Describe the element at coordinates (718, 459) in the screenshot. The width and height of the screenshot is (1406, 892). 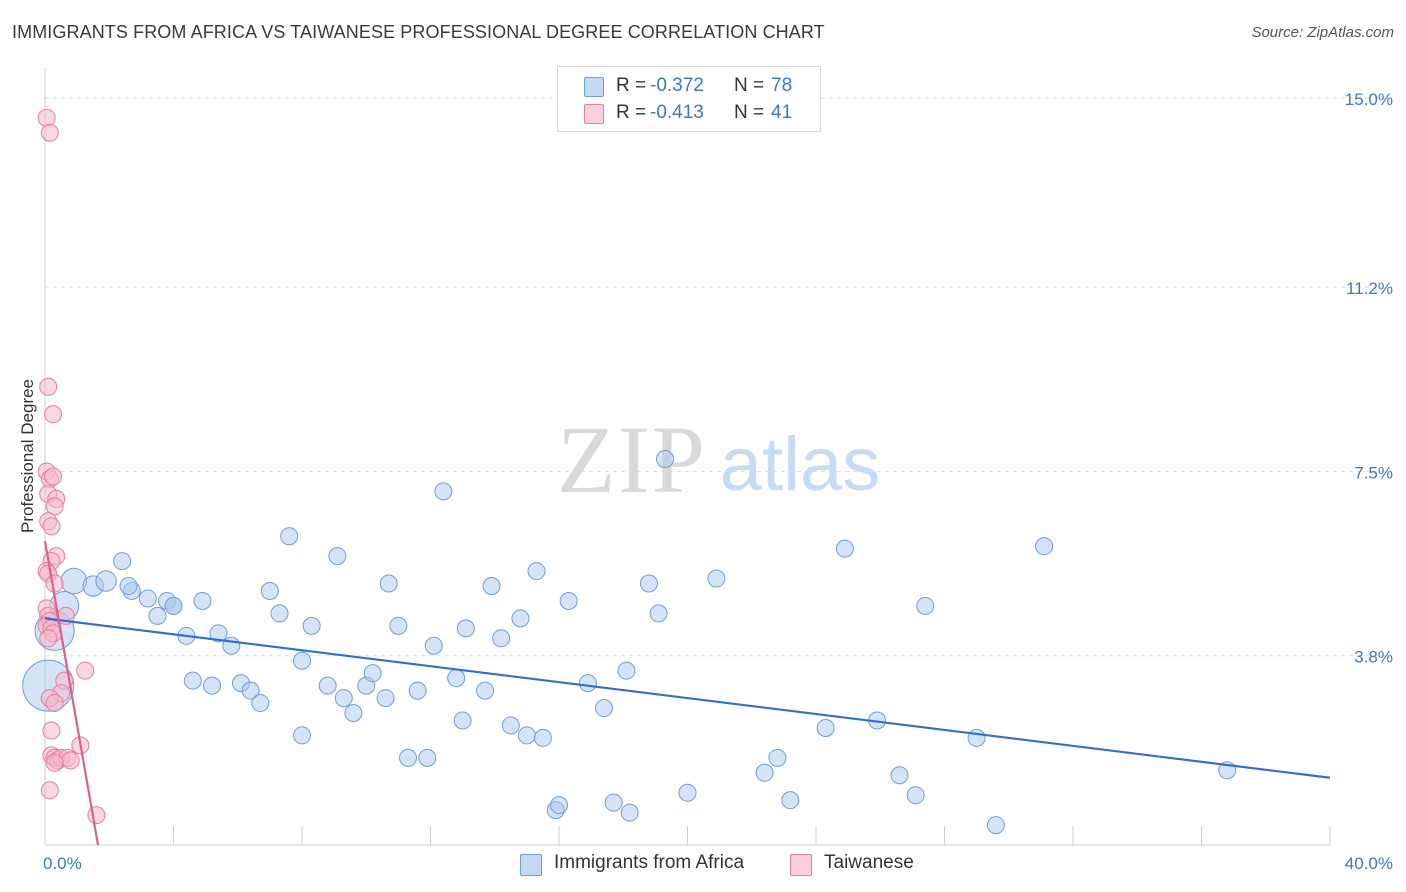
I see `watermark: ZIP atlas` at that location.